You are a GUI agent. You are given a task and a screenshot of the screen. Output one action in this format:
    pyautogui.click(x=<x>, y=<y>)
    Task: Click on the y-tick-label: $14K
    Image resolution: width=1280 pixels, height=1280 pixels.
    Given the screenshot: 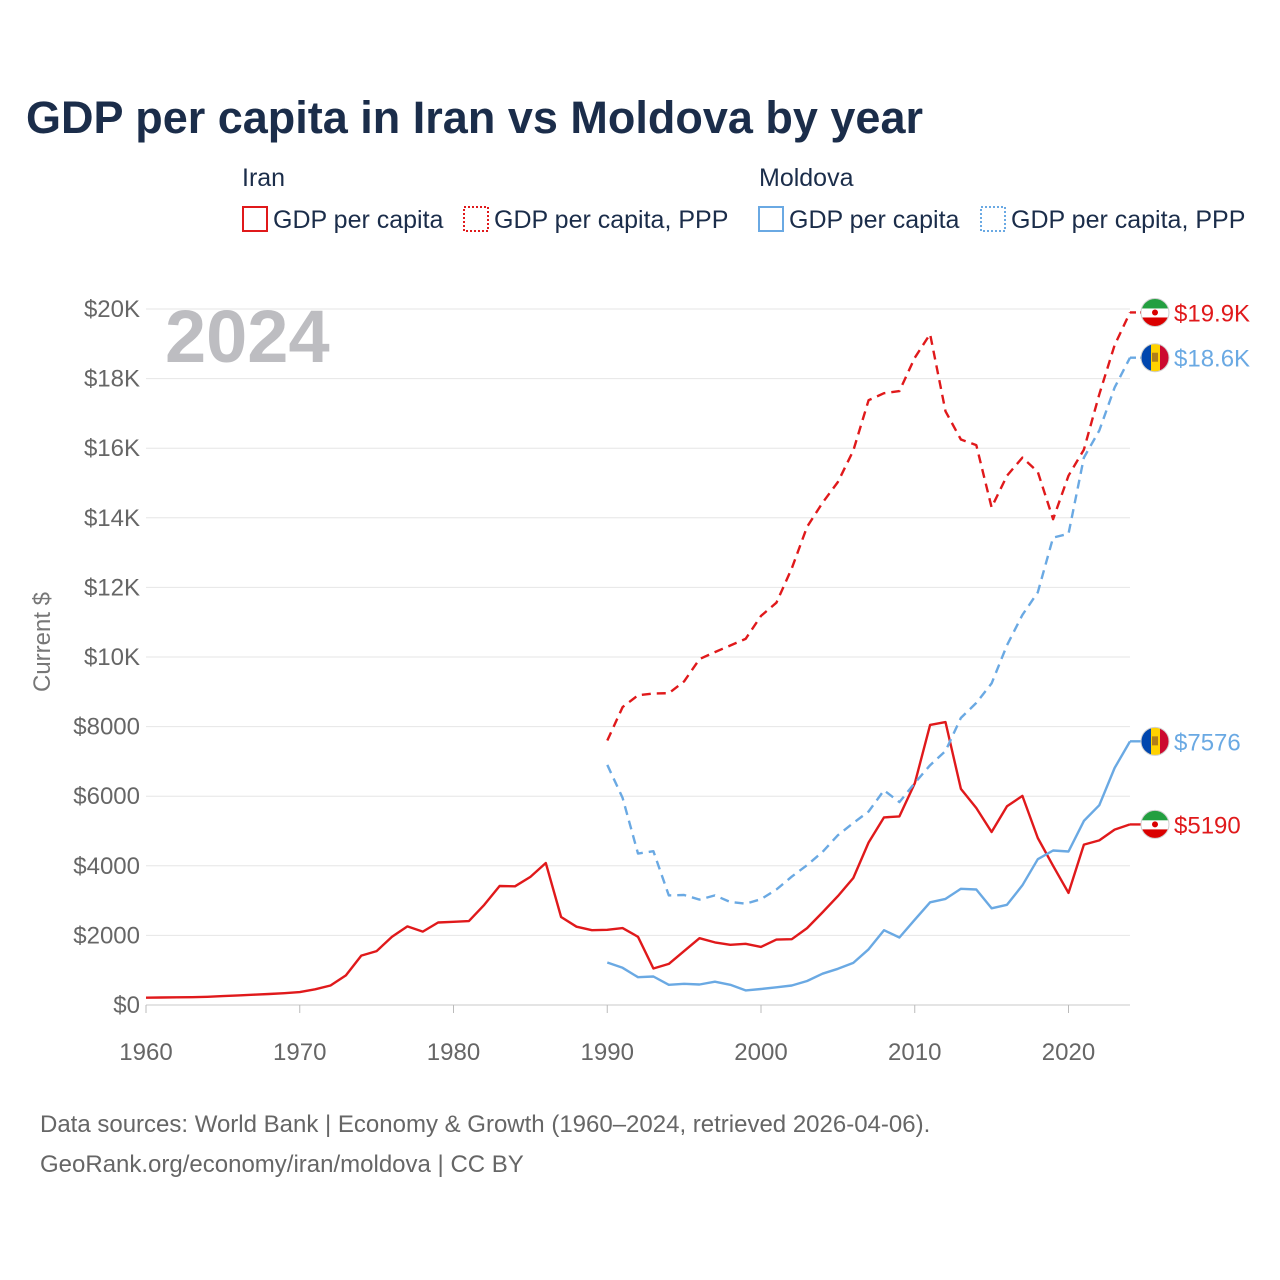 What is the action you would take?
    pyautogui.click(x=112, y=518)
    